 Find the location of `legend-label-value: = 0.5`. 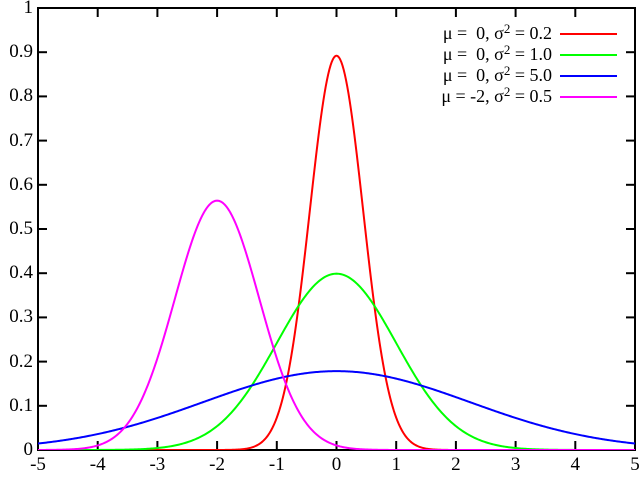

legend-label-value: = 0.5 is located at coordinates (531, 95).